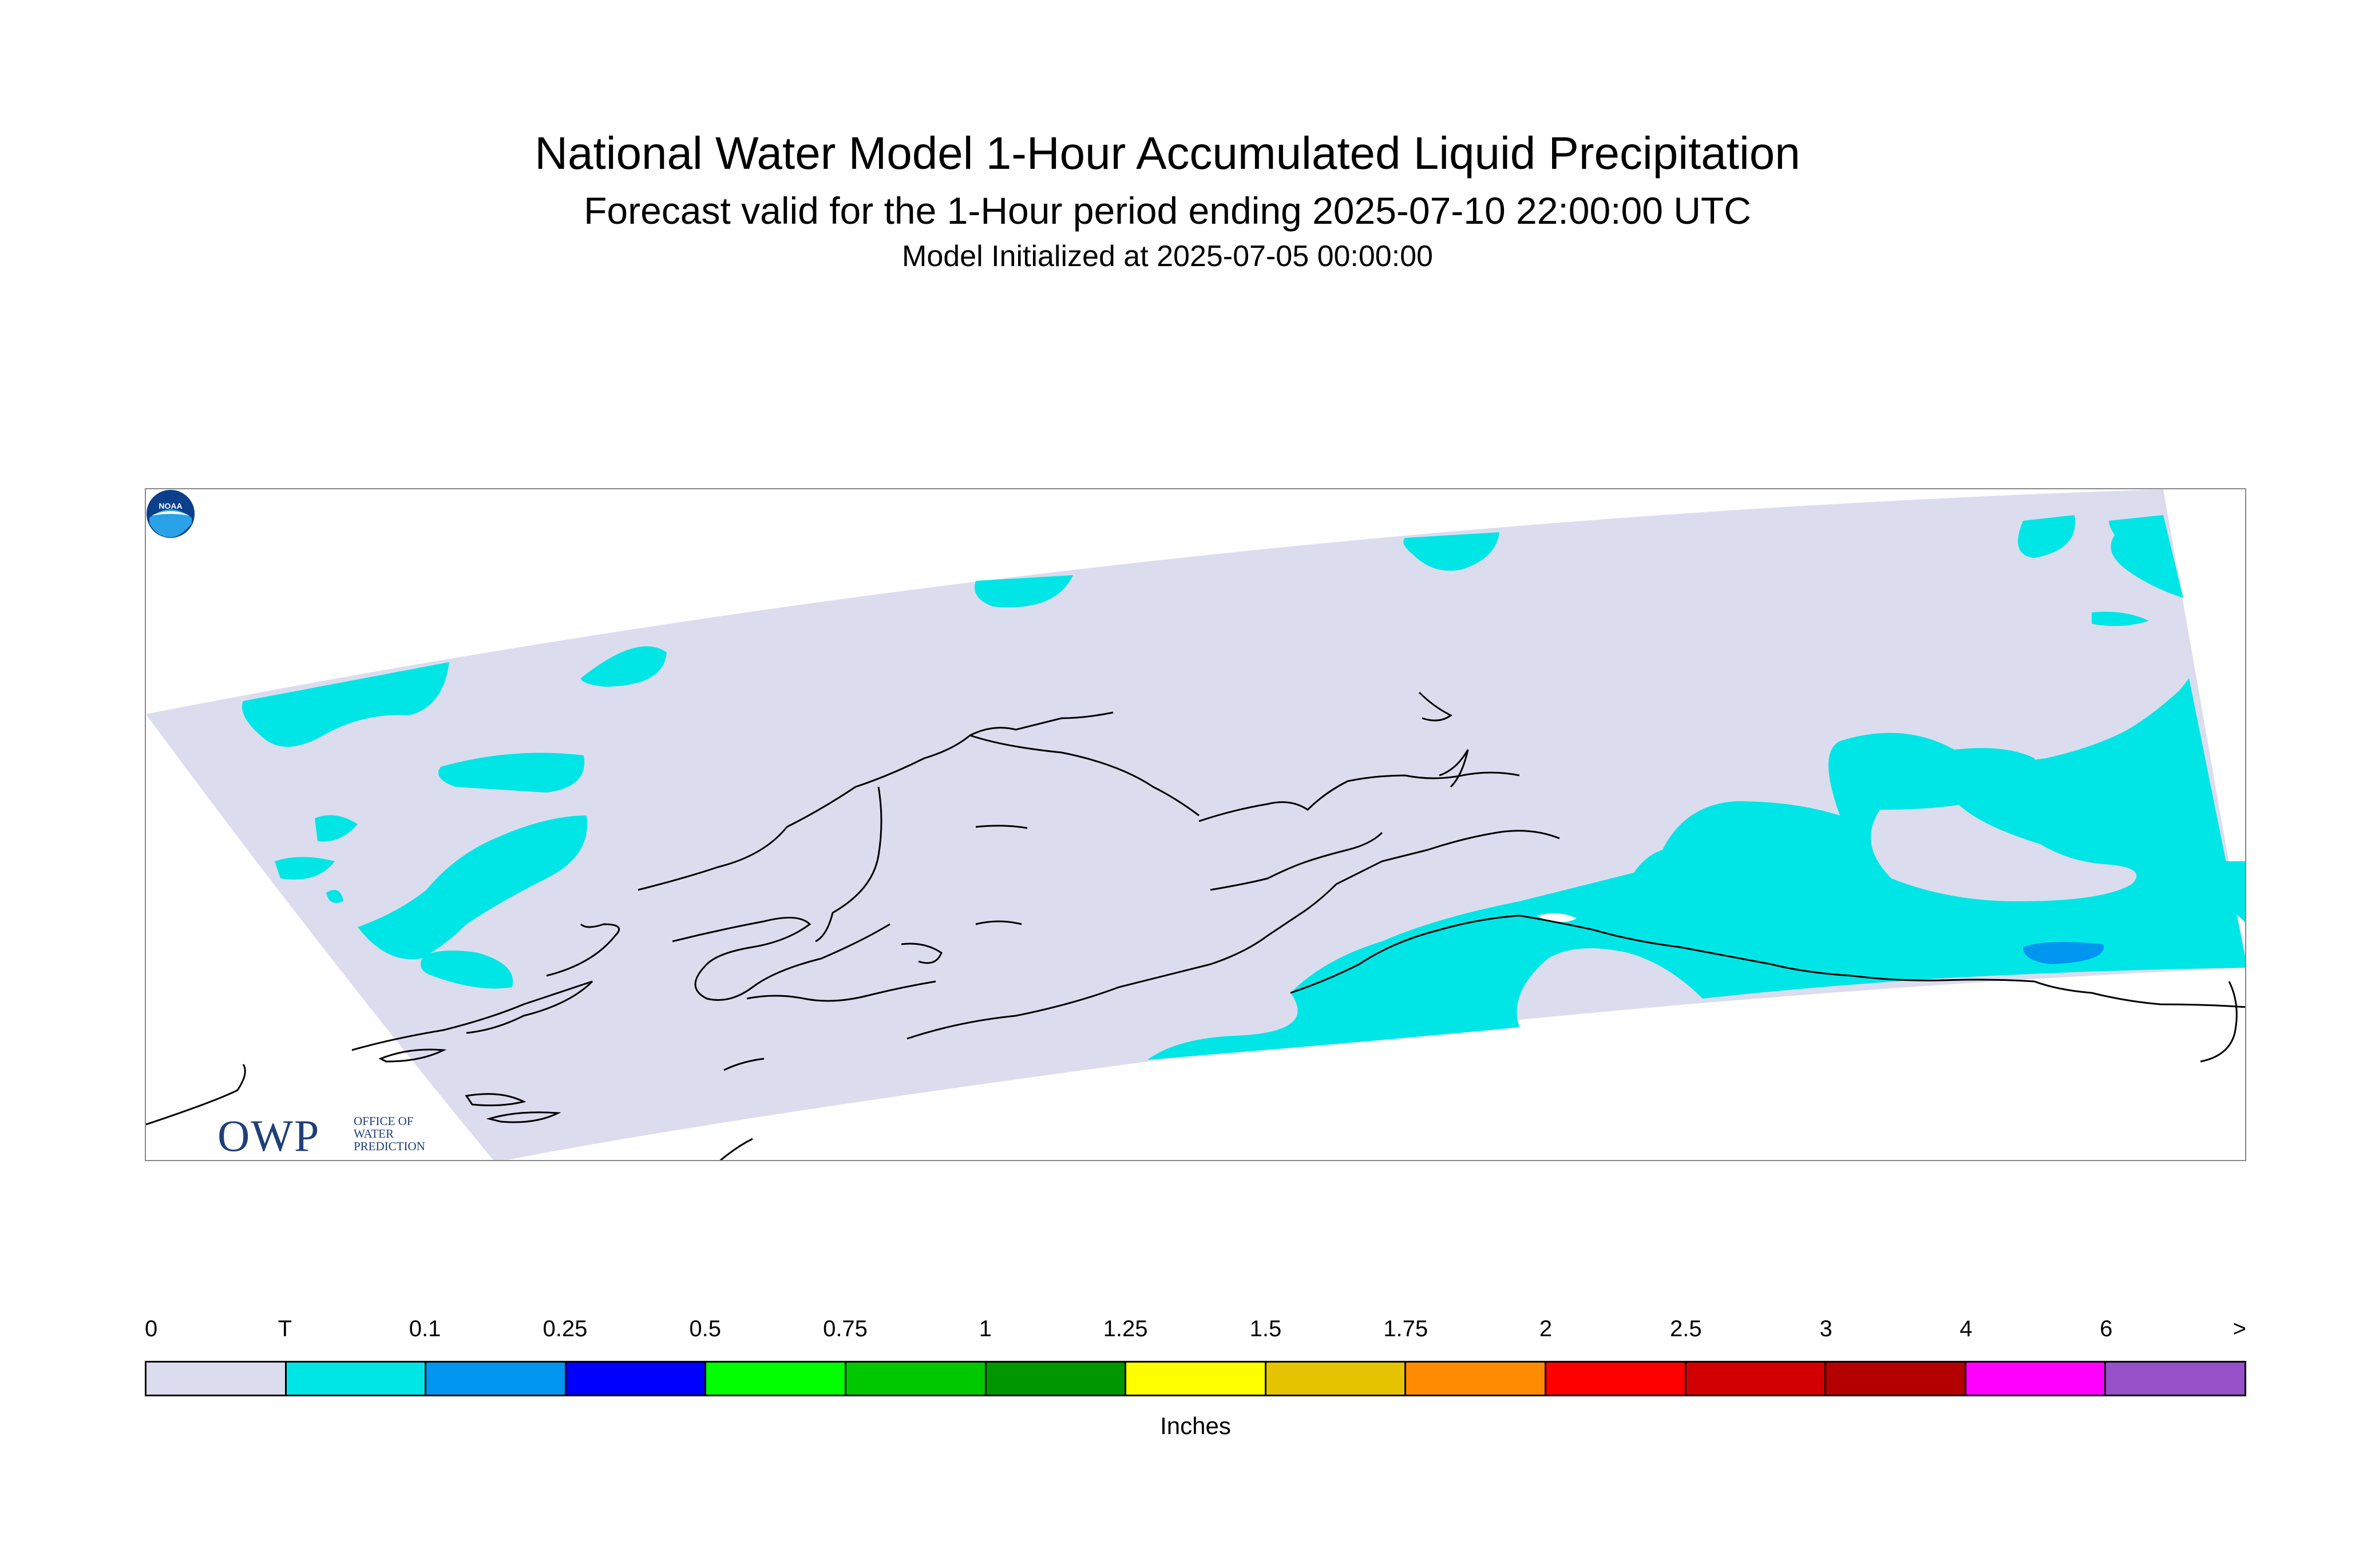 This screenshot has height=1568, width=2375. What do you see at coordinates (846, 1328) in the screenshot?
I see `legend-tick-label: 0.75` at bounding box center [846, 1328].